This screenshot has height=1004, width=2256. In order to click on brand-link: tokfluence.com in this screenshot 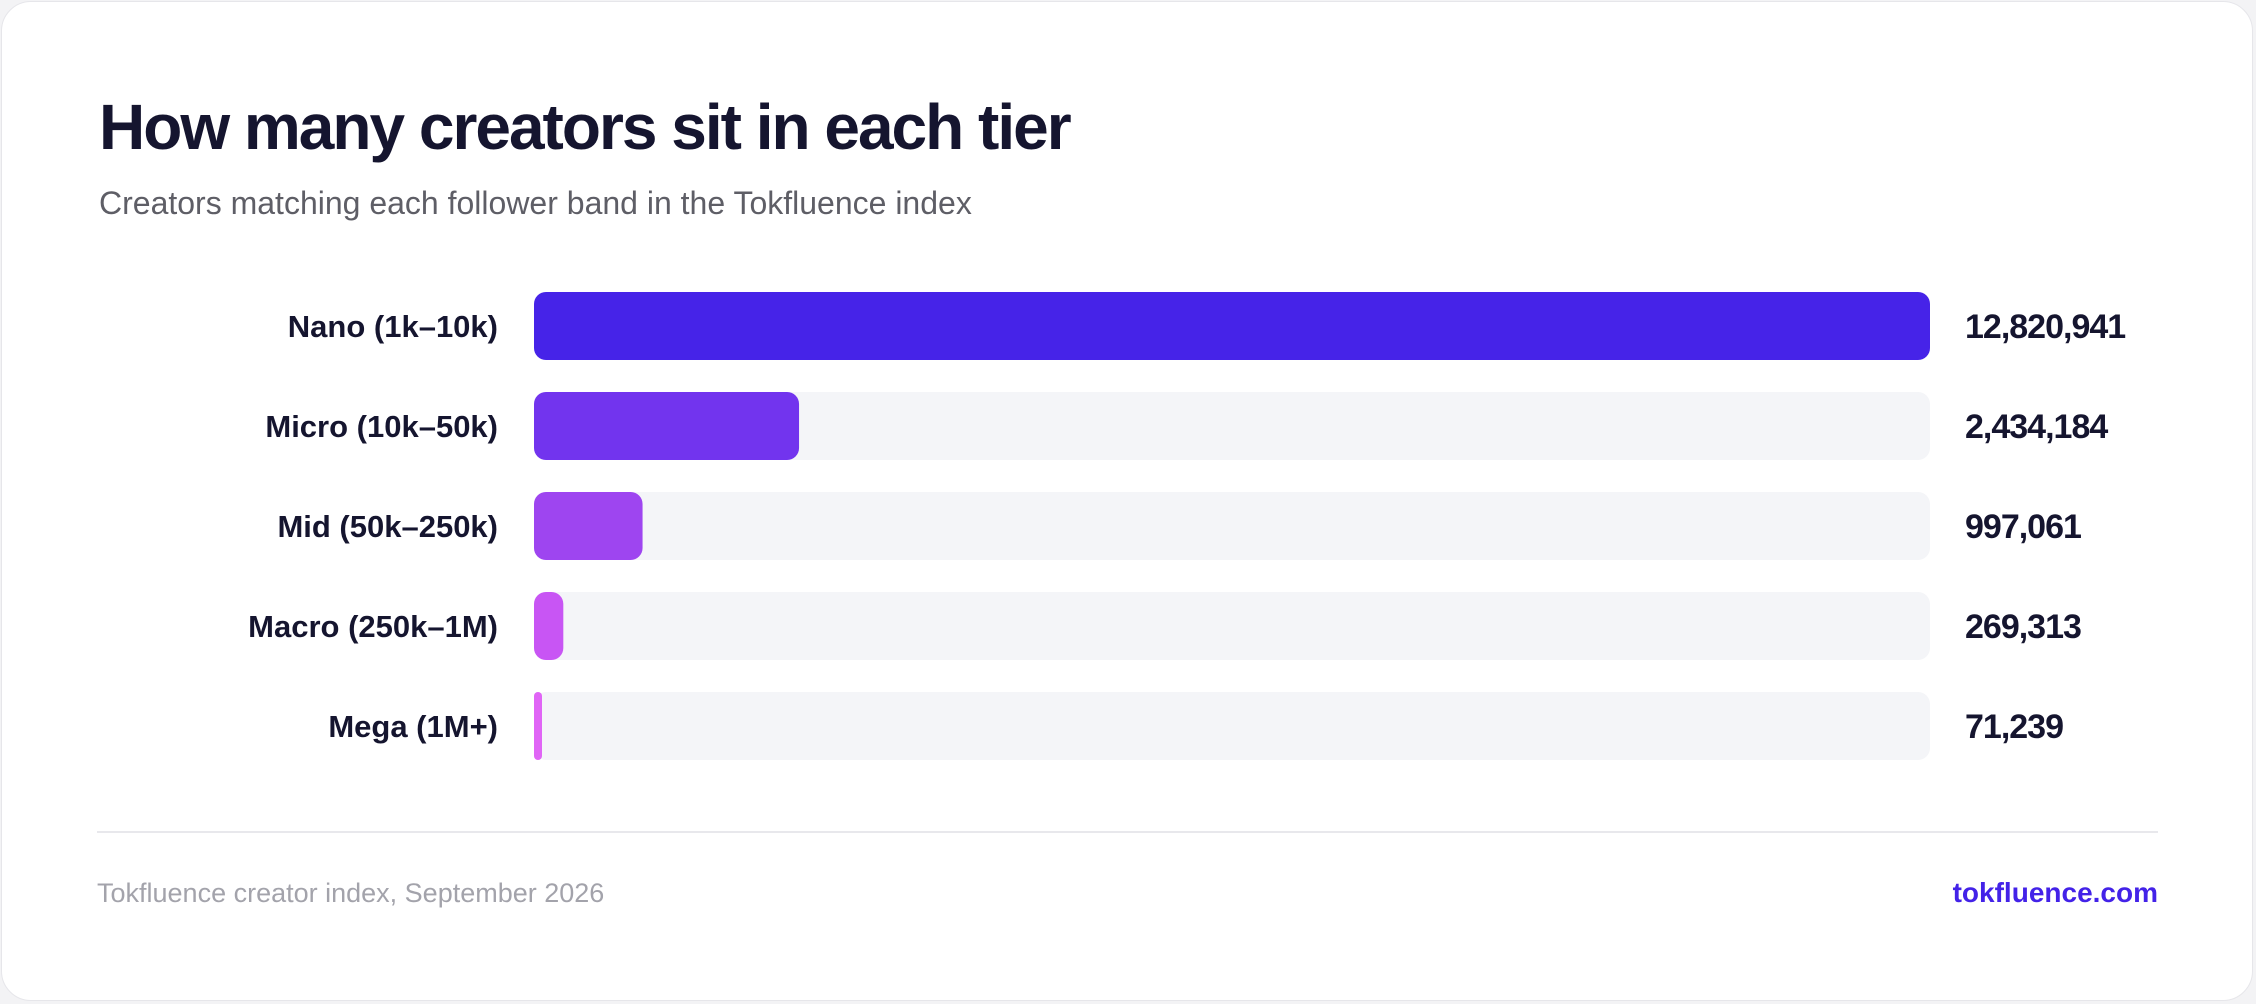, I will do `click(2055, 892)`.